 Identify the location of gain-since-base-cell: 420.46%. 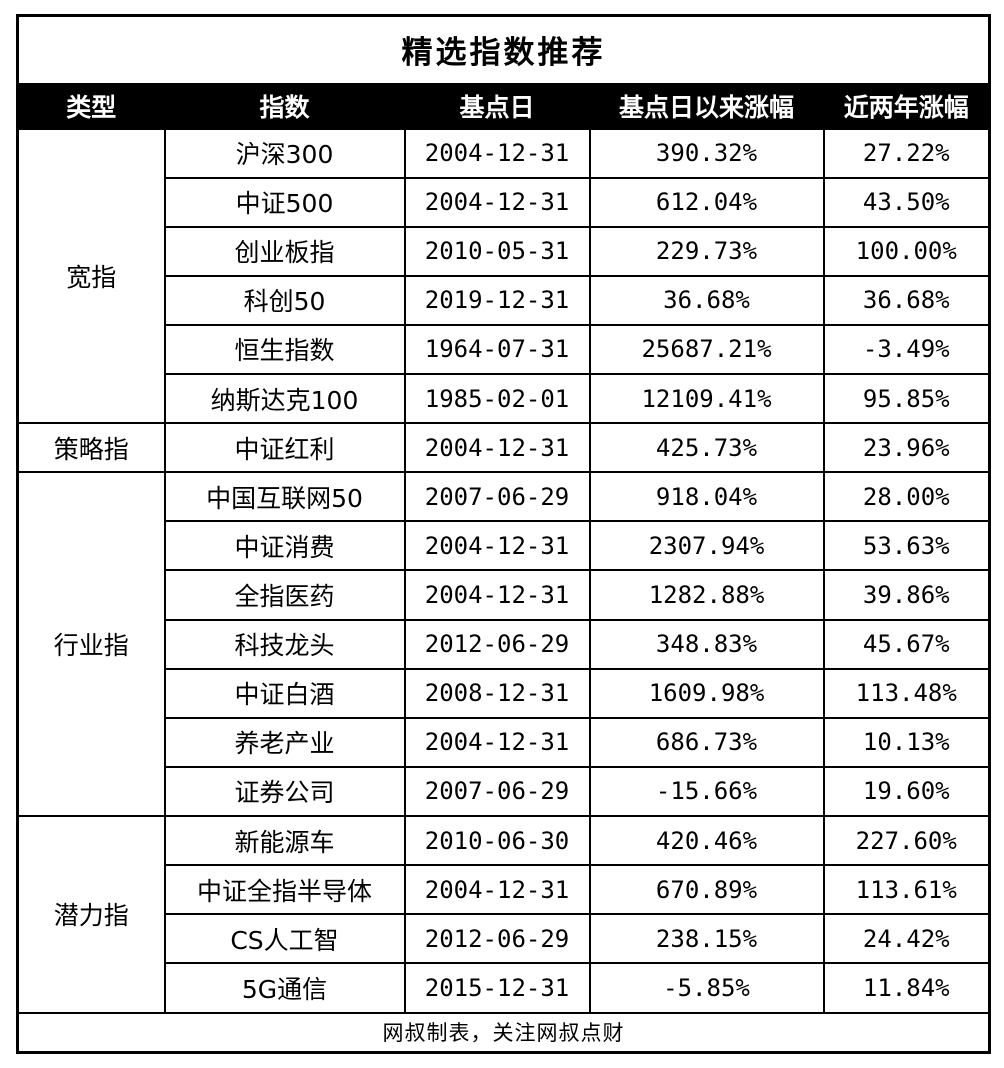
(706, 841).